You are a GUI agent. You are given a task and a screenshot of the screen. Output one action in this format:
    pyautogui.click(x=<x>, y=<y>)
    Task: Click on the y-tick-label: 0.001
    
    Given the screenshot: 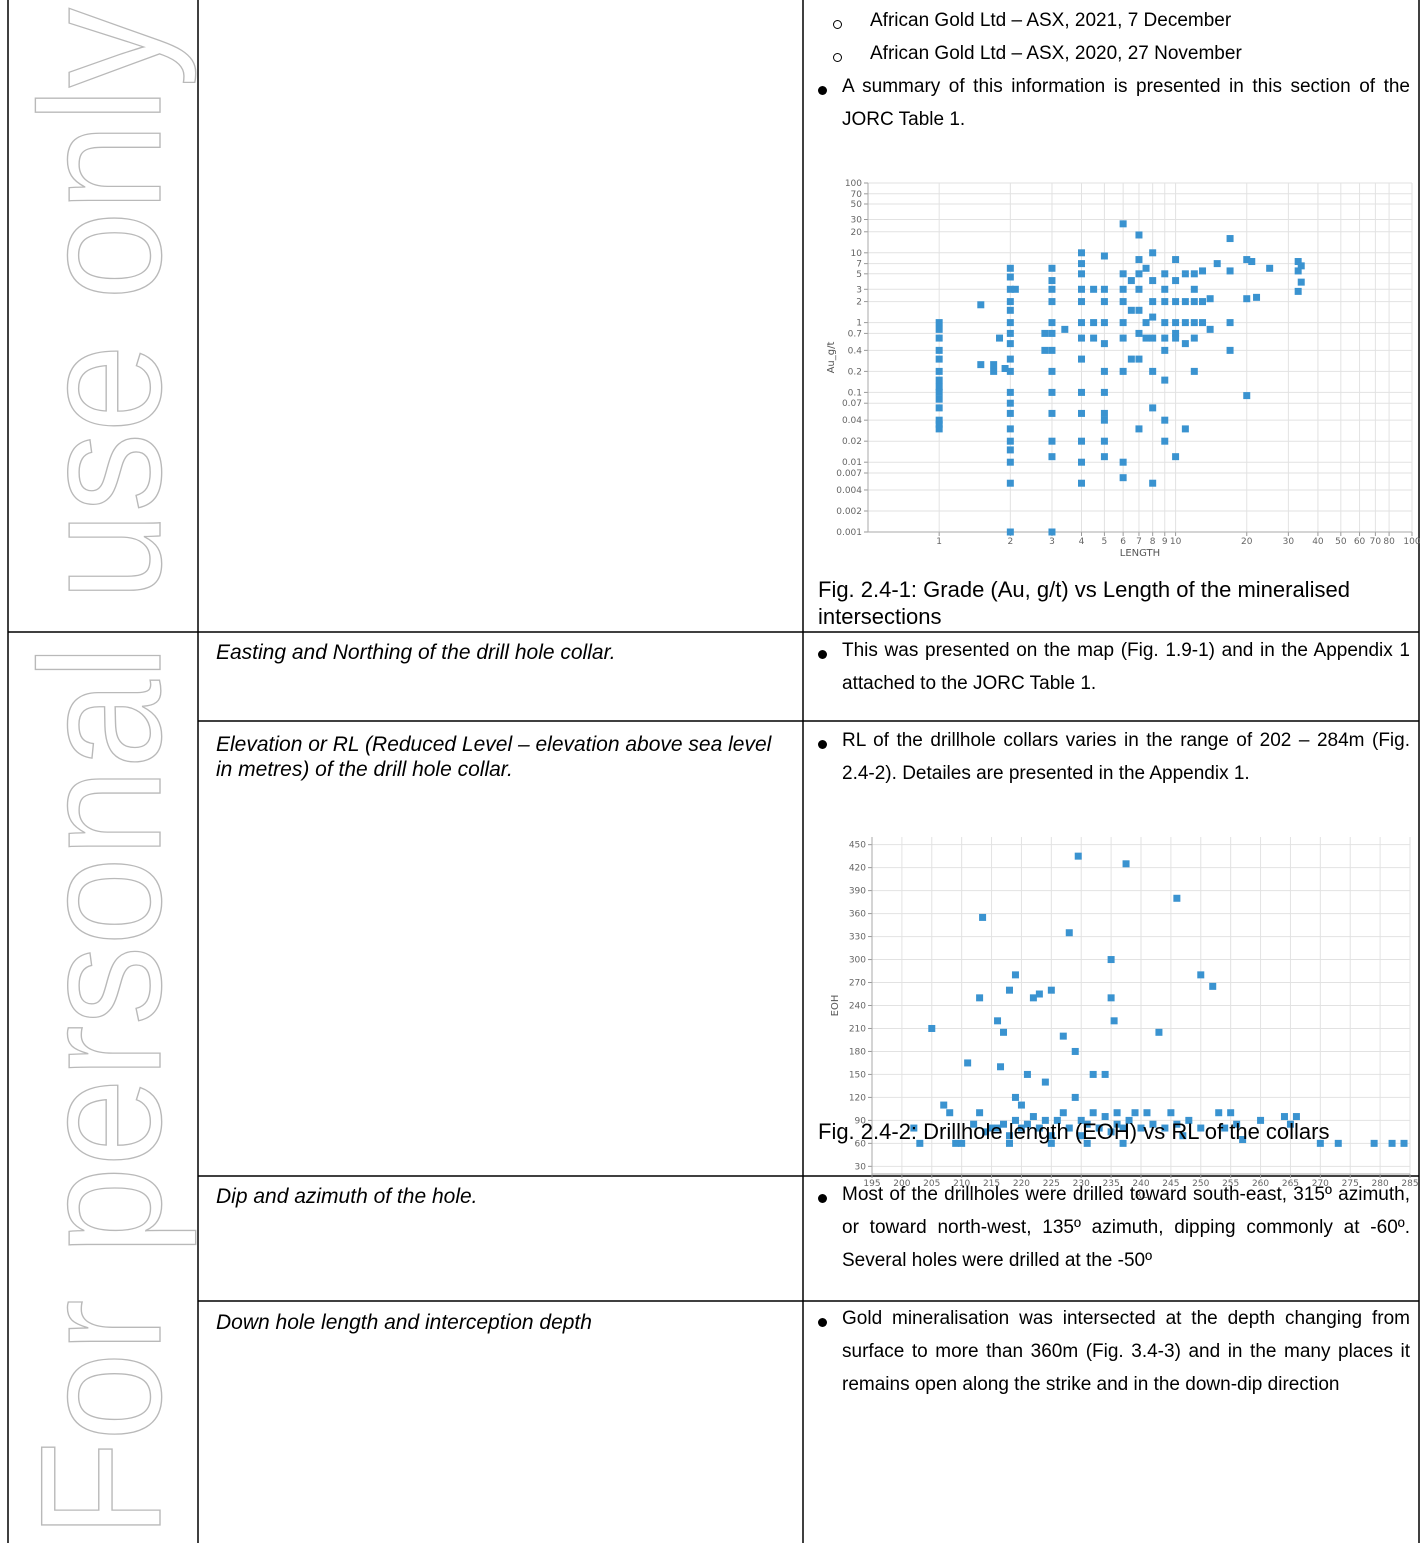 What is the action you would take?
    pyautogui.click(x=849, y=533)
    